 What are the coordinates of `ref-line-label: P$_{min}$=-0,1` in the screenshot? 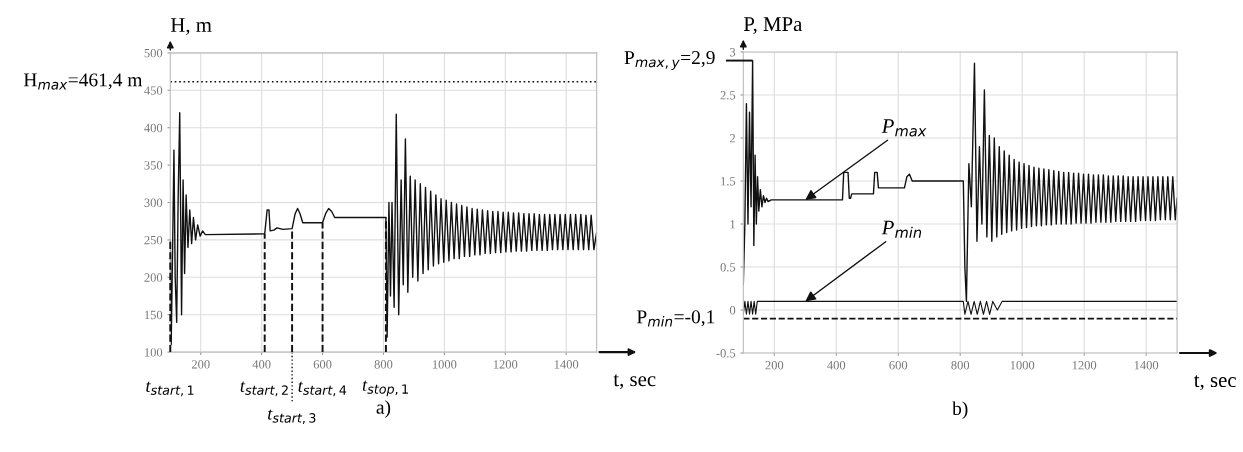 It's located at (675, 318).